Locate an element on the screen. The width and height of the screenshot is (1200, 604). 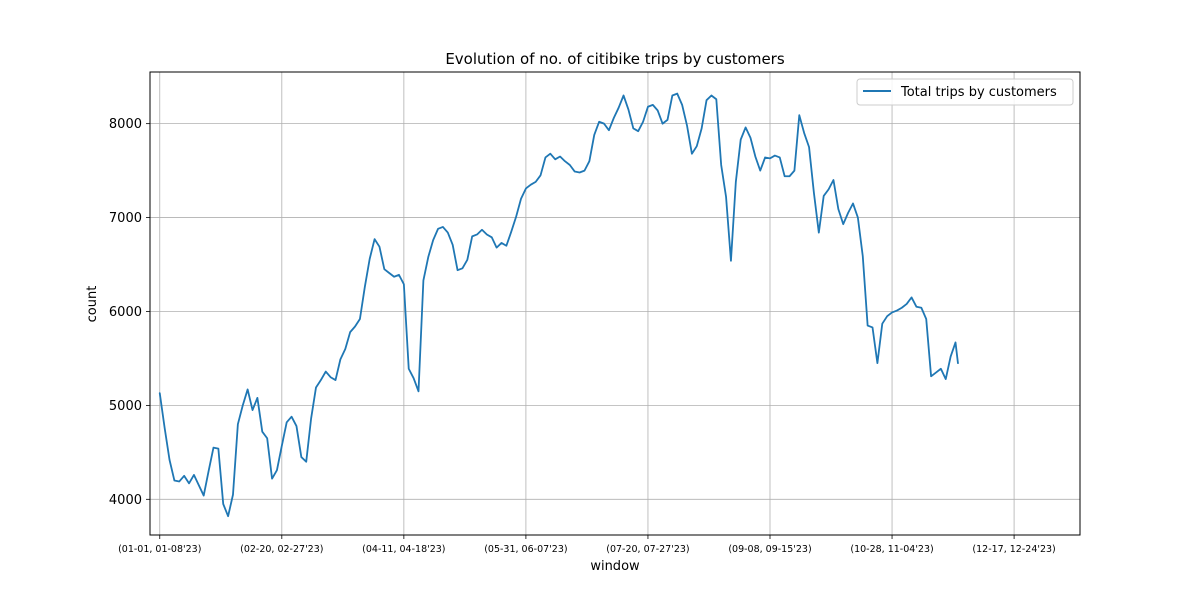
x-tick-label: (07-20, 07-27'23) is located at coordinates (647, 549).